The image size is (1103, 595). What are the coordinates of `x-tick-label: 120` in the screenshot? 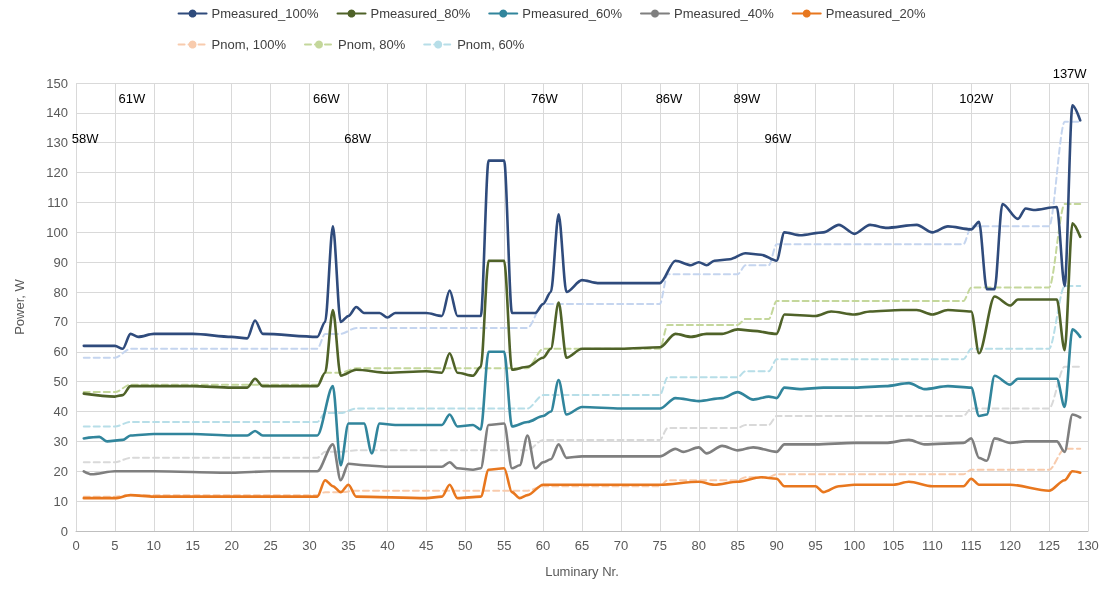 It's located at (1010, 545).